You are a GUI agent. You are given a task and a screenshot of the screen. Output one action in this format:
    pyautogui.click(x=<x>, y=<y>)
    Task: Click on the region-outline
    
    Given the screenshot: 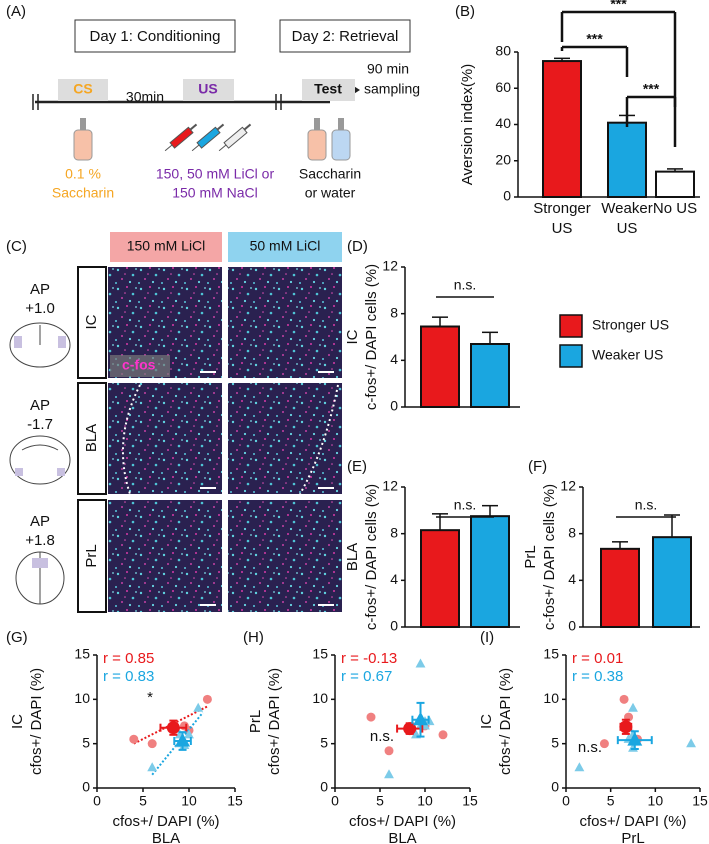 What is the action you would take?
    pyautogui.click(x=131, y=439)
    